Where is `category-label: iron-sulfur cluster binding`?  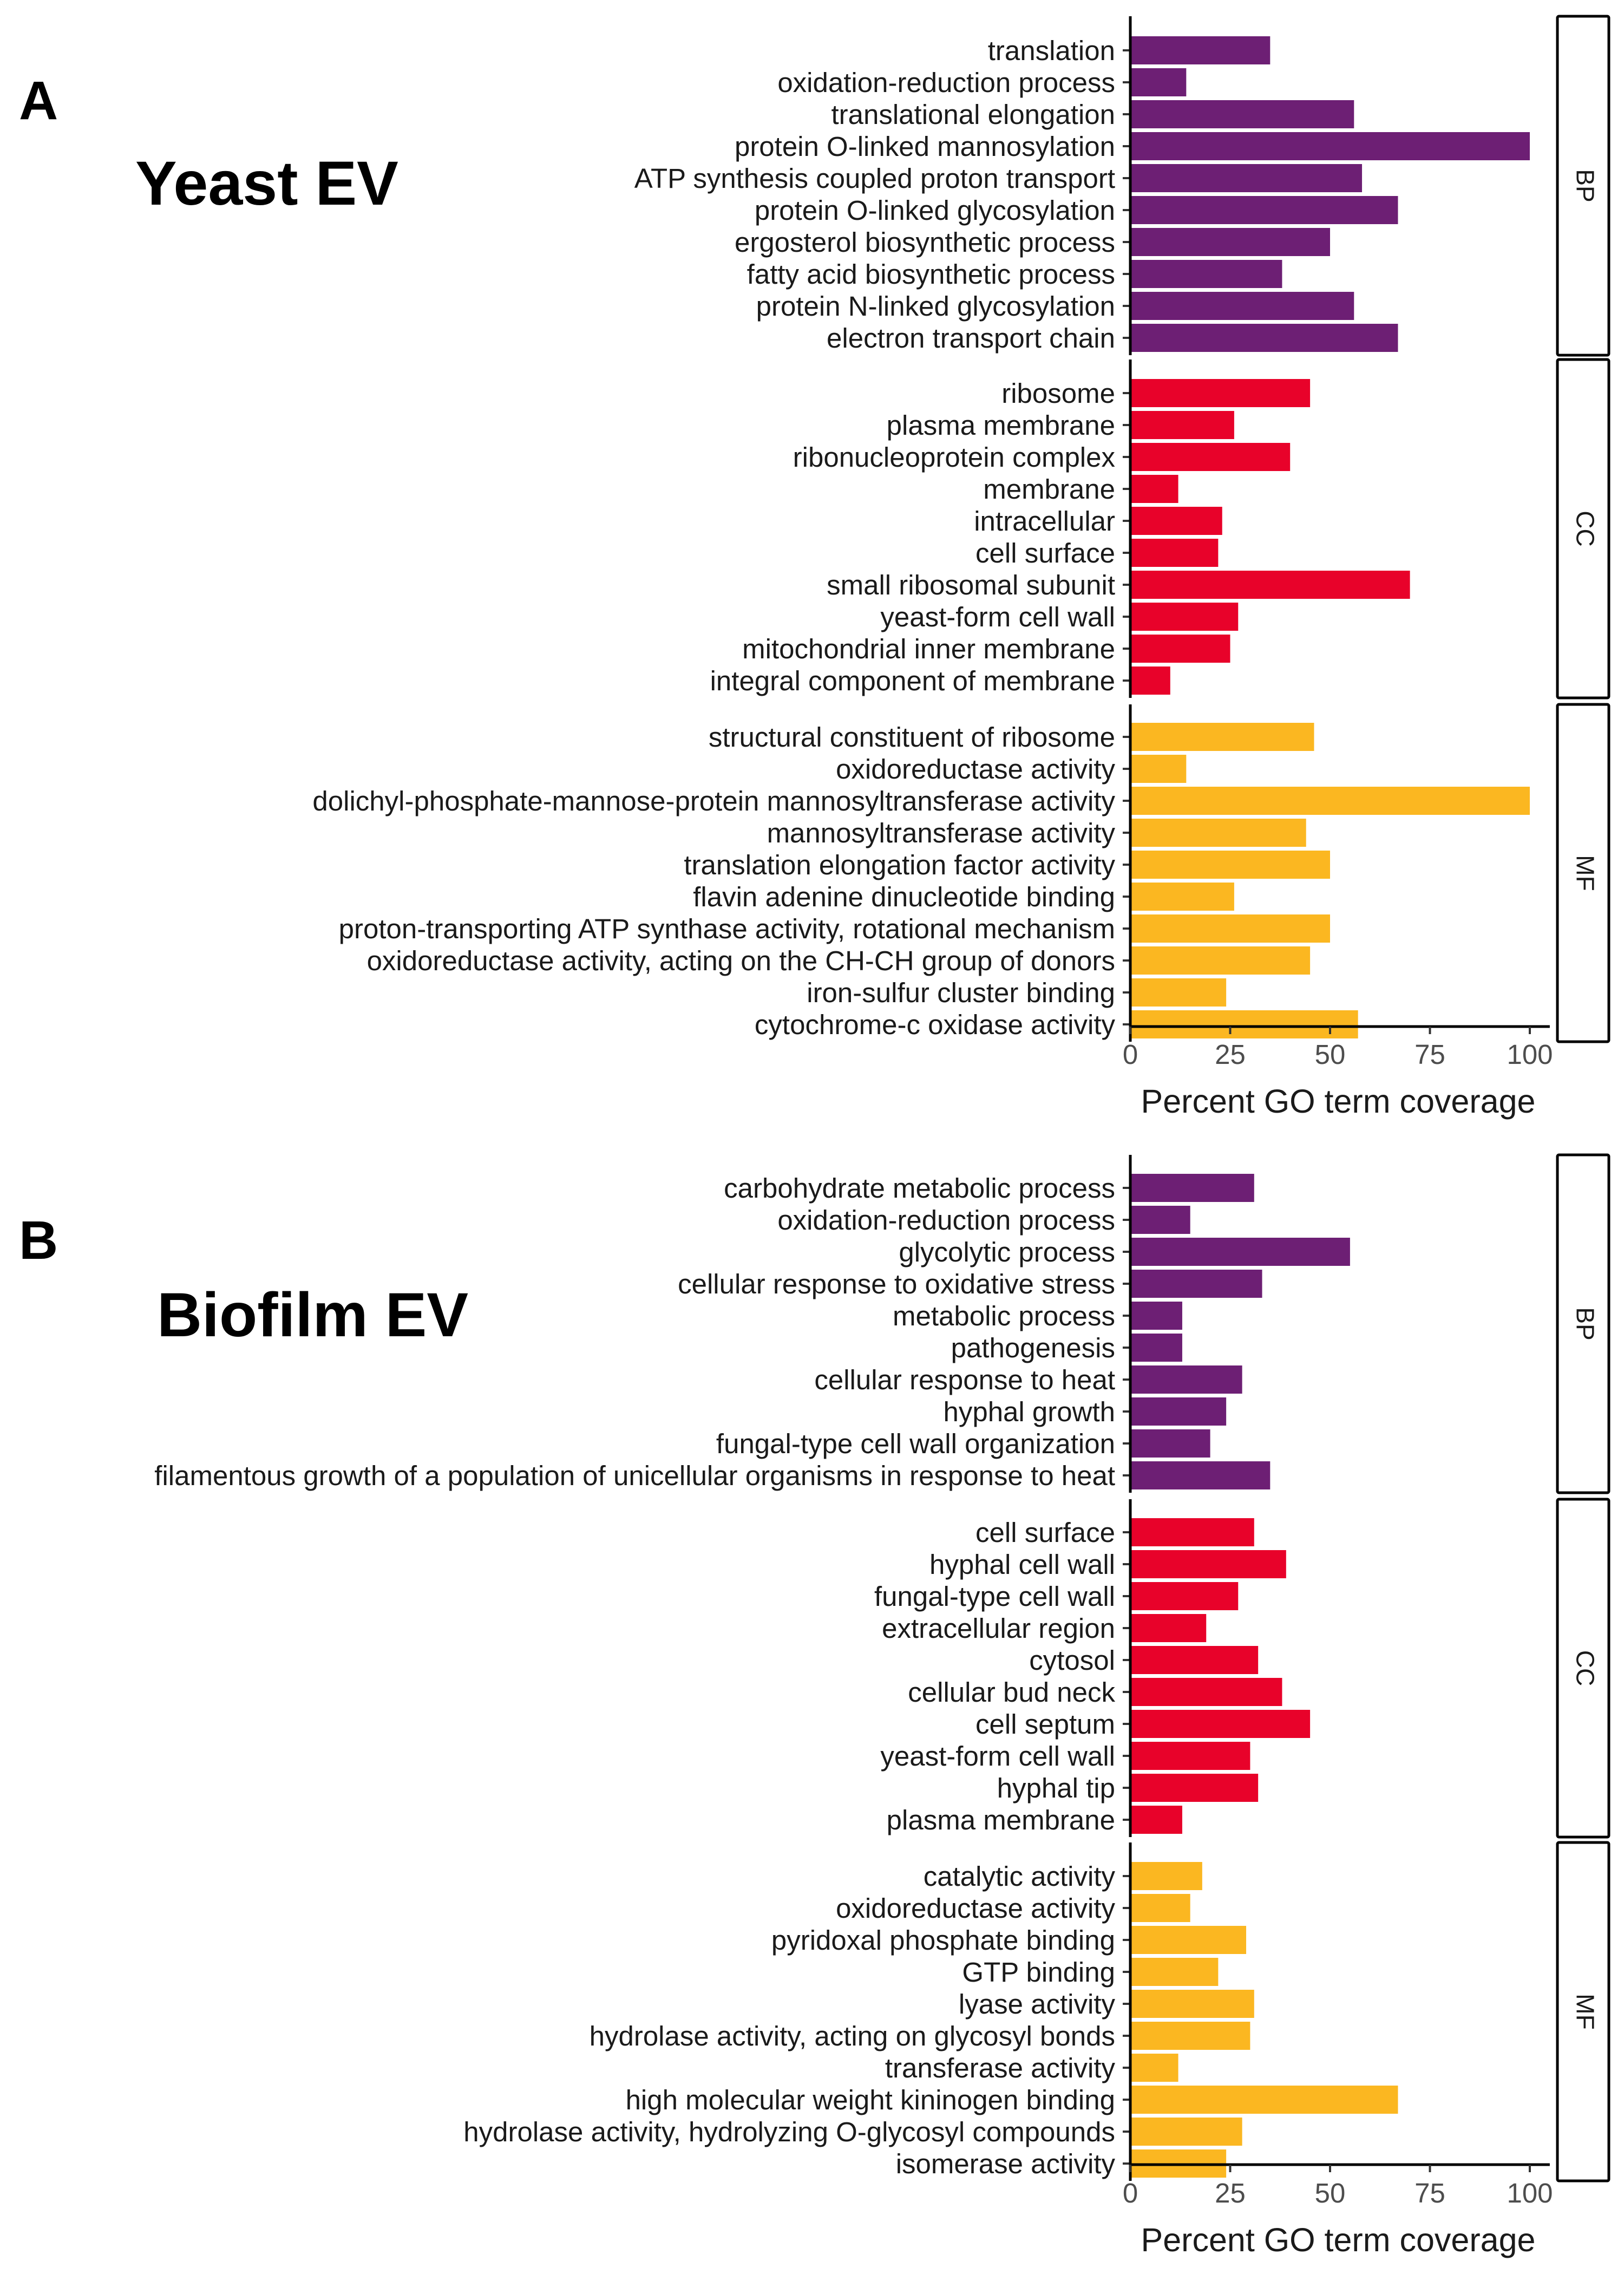
category-label: iron-sulfur cluster binding is located at coordinates (961, 993).